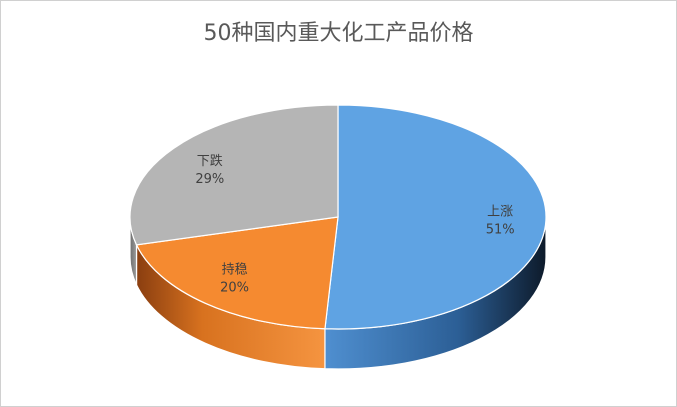 The image size is (677, 407). I want to click on slice-value-label: 51%, so click(500, 229).